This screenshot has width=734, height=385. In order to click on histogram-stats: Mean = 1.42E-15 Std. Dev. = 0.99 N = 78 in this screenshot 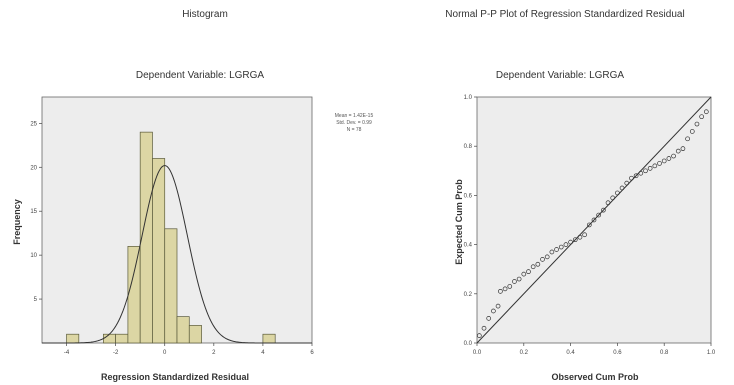, I will do `click(354, 123)`.